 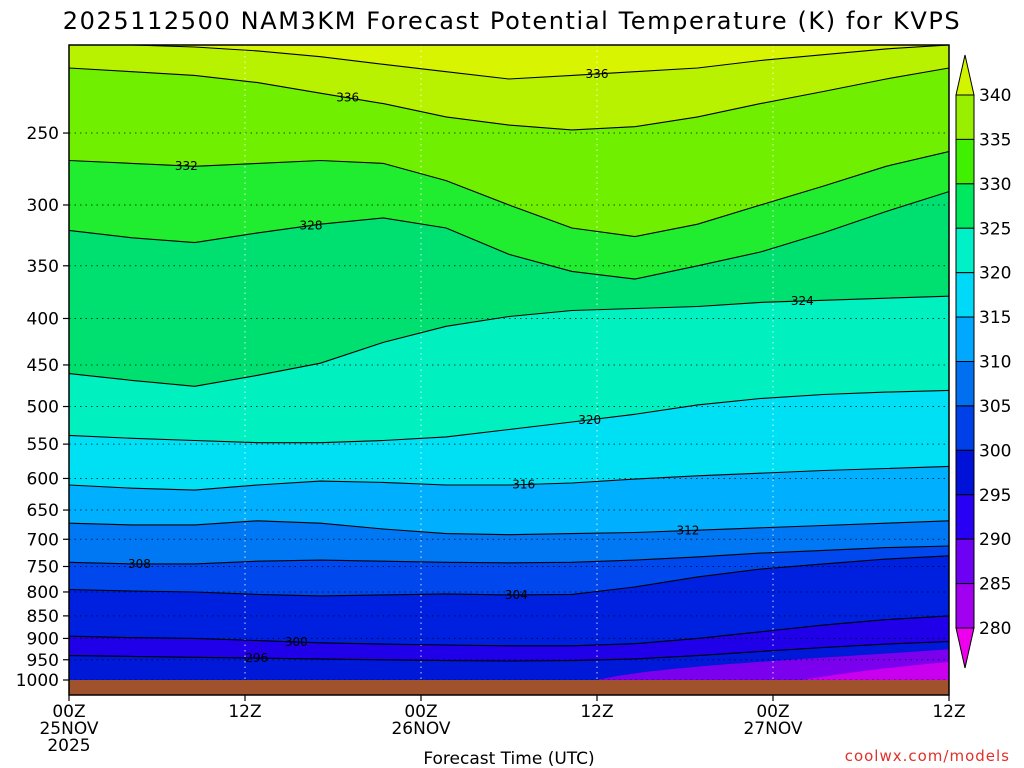 What do you see at coordinates (256, 658) in the screenshot?
I see `contour-label-296: 296` at bounding box center [256, 658].